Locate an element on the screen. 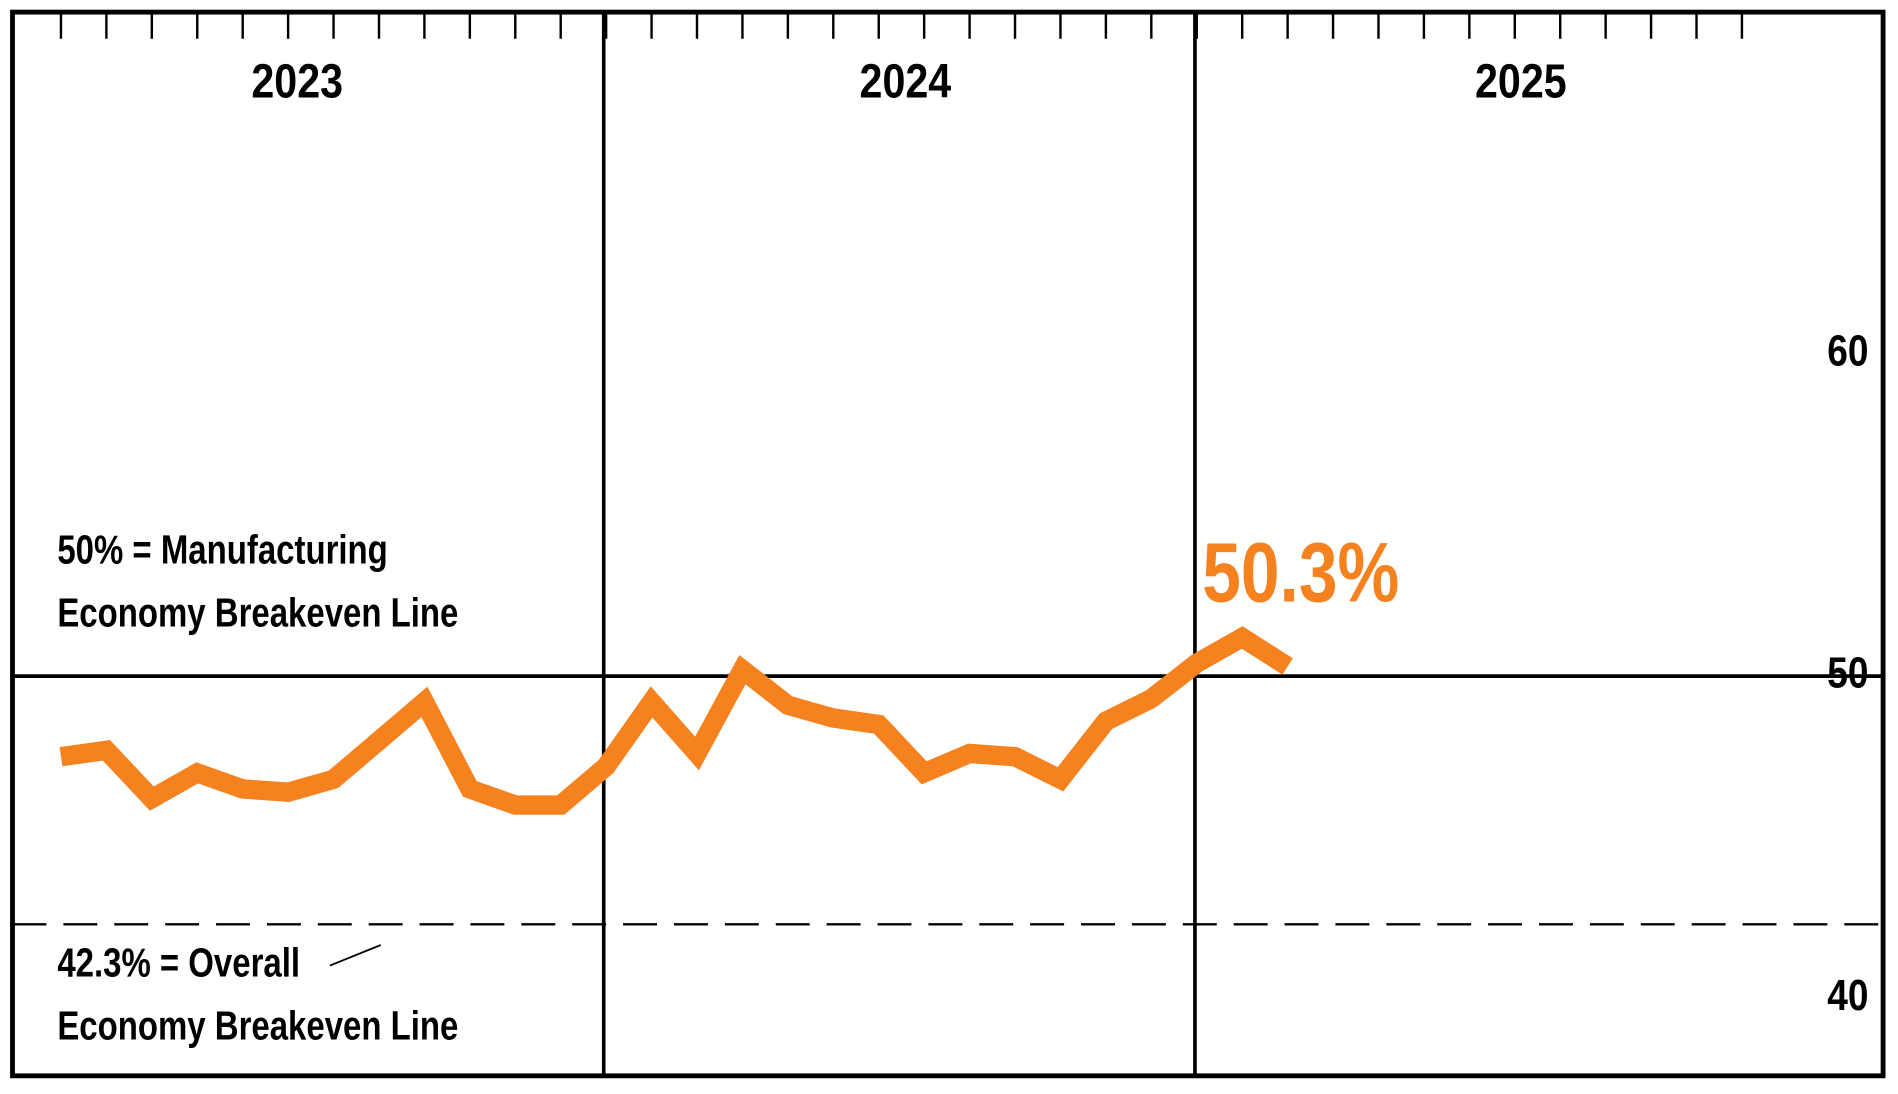 The image size is (1898, 1094). data-line is located at coordinates (676, 720).